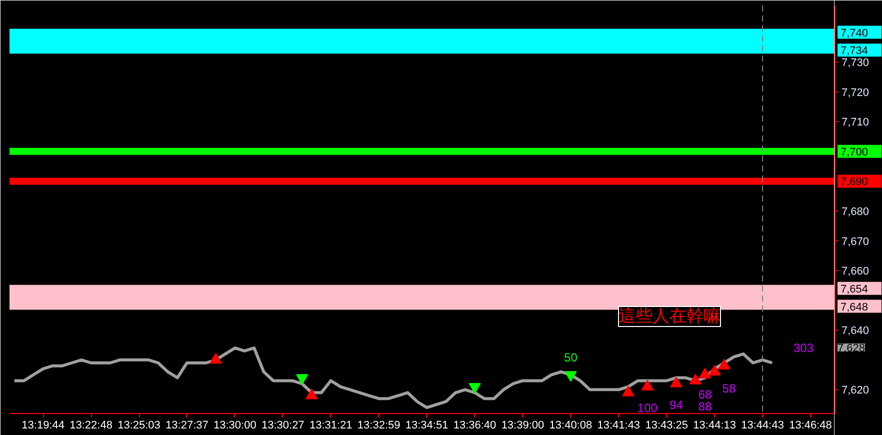  Describe the element at coordinates (426, 426) in the screenshot. I see `x-tick-label: 13:34:51` at that location.